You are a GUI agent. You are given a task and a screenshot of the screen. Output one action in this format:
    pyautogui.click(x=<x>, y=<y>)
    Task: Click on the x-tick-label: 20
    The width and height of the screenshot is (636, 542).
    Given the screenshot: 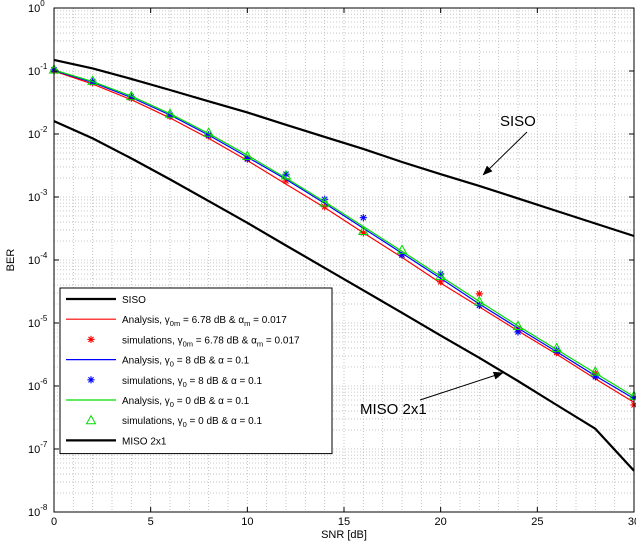 What is the action you would take?
    pyautogui.click(x=441, y=522)
    